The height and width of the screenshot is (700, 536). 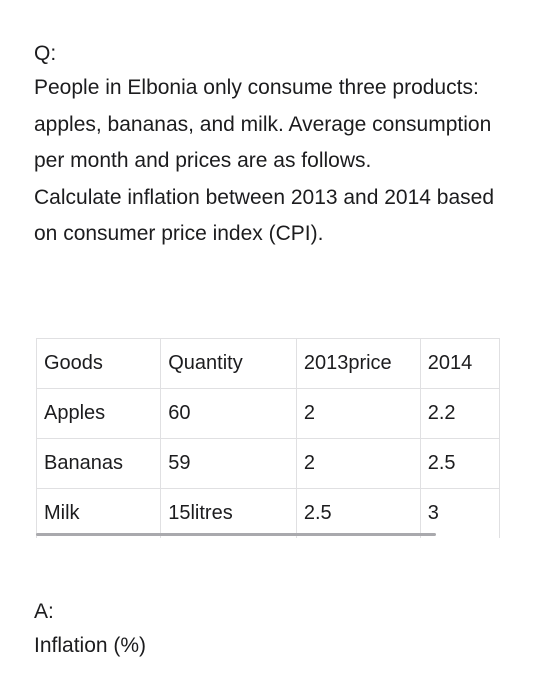 I want to click on table-cell: 15litres, so click(x=228, y=513).